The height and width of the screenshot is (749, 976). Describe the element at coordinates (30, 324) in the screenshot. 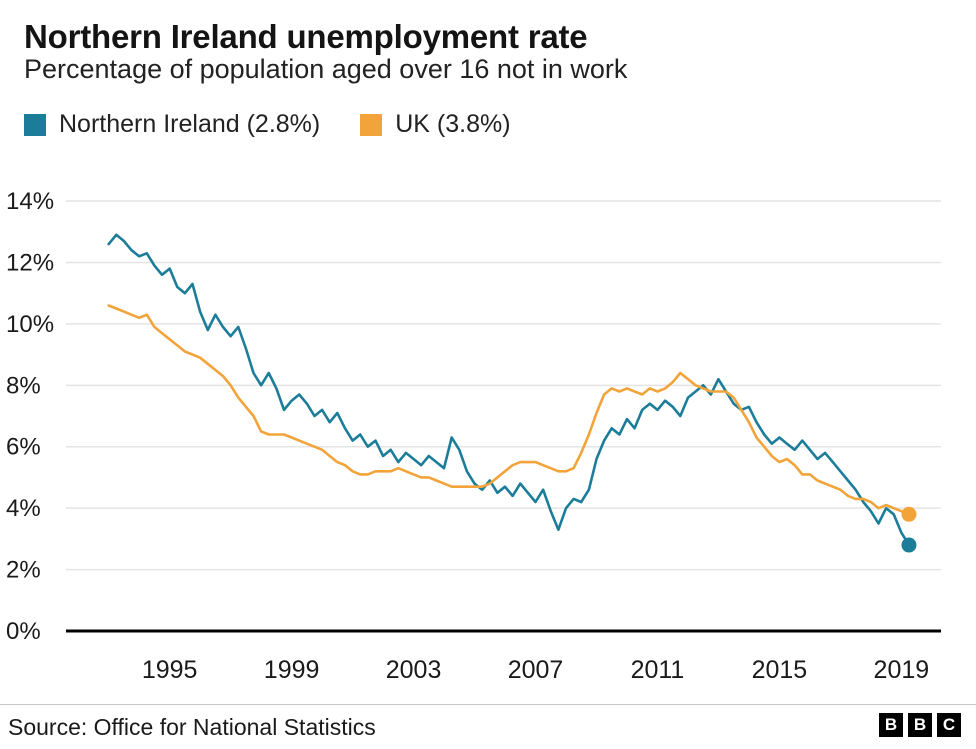

I see `y-tick-label: 10%` at that location.